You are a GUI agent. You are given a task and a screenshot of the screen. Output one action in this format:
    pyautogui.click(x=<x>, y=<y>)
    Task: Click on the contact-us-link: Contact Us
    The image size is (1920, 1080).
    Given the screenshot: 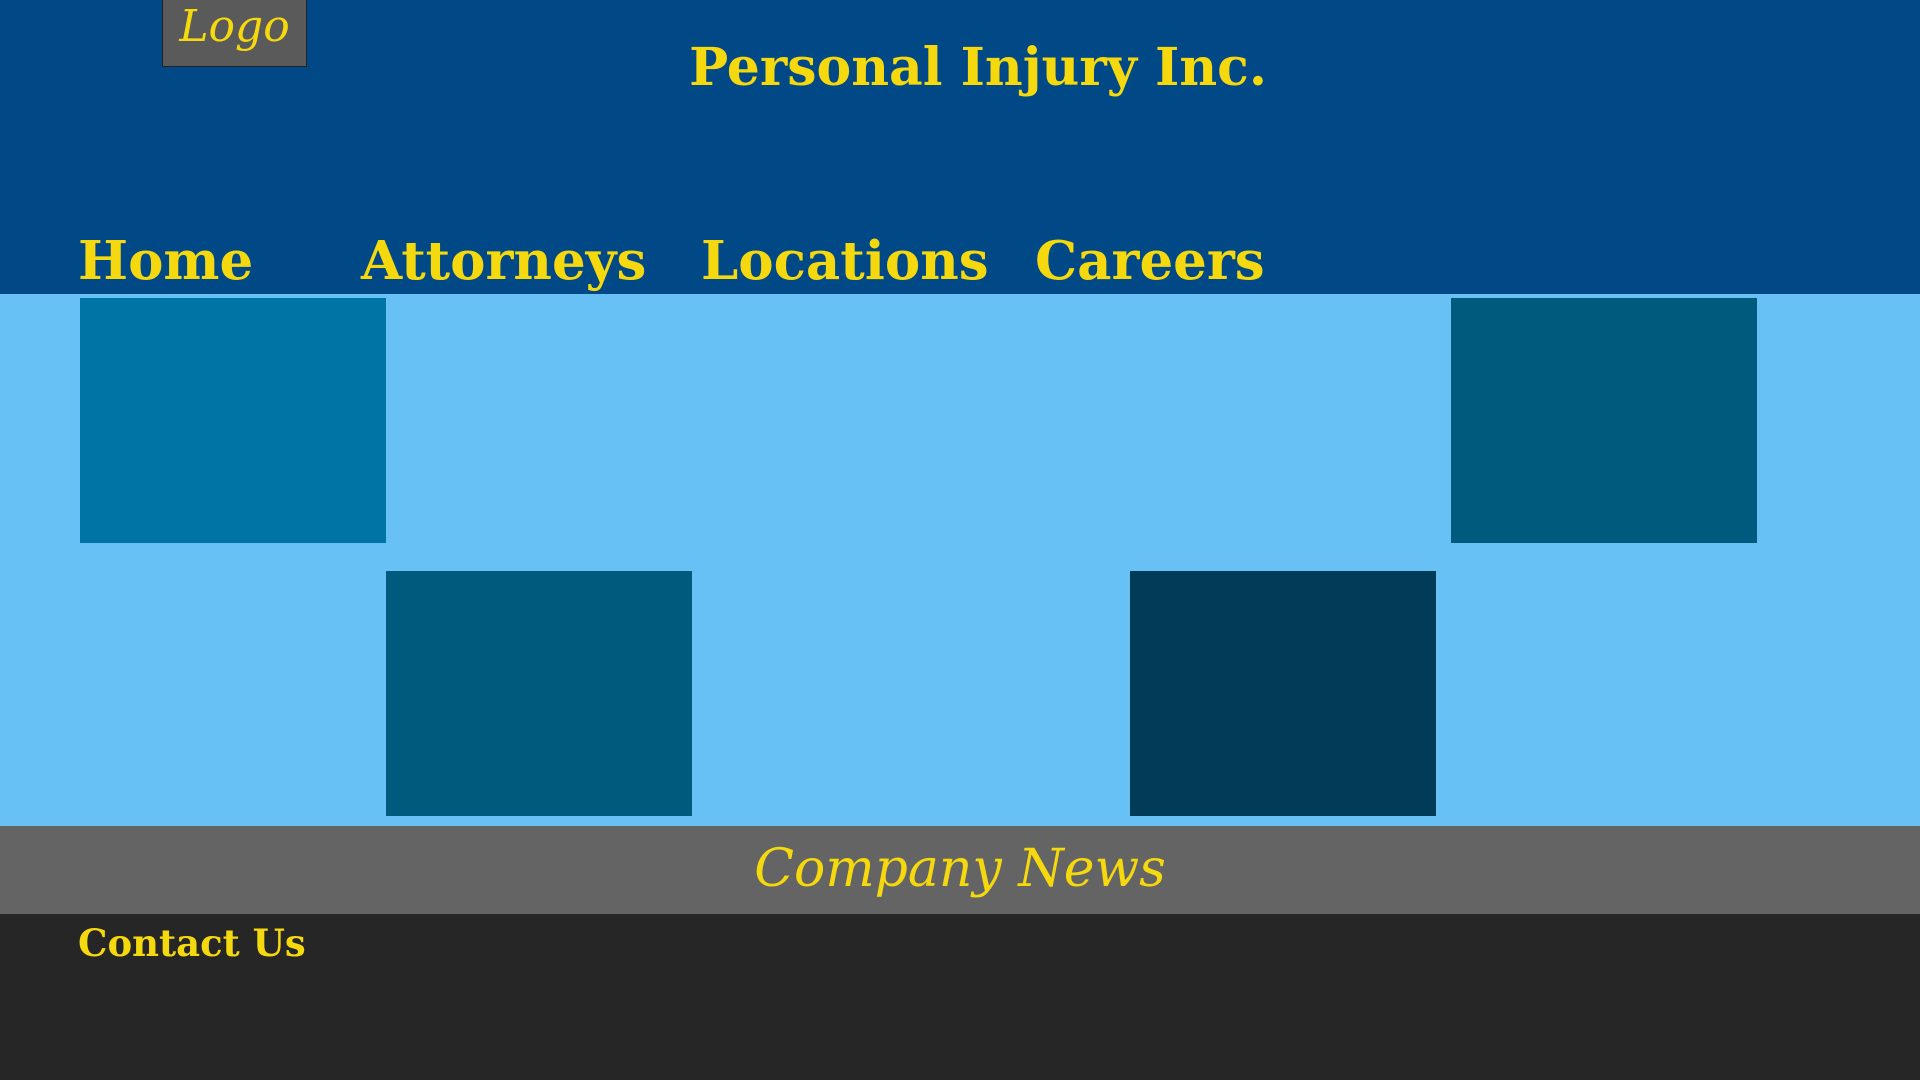 What is the action you would take?
    pyautogui.click(x=192, y=943)
    